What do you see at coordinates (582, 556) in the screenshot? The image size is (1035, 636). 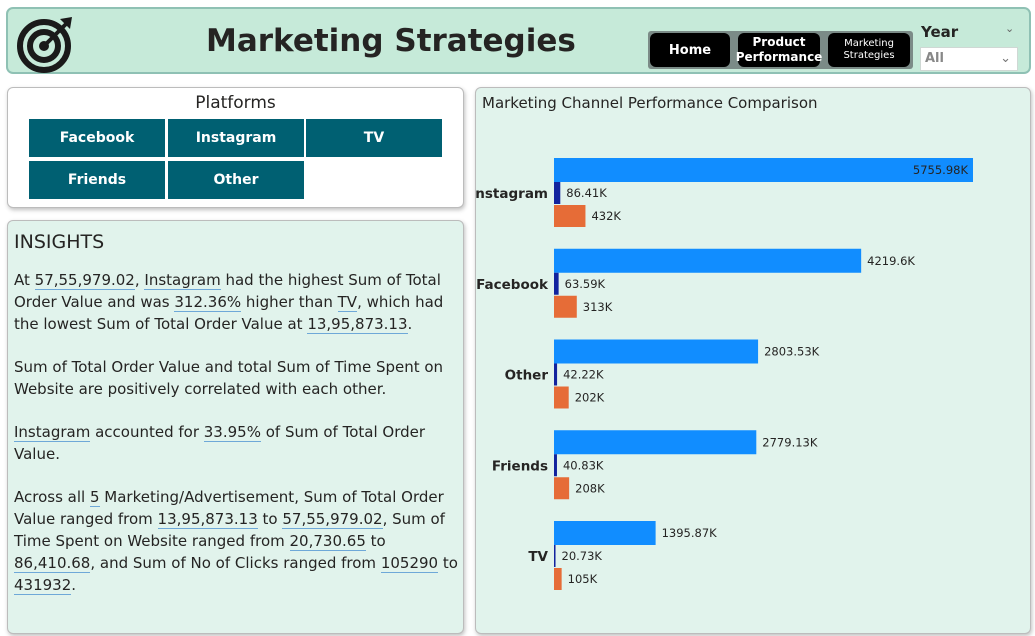 I see `data-label: 20.73K` at bounding box center [582, 556].